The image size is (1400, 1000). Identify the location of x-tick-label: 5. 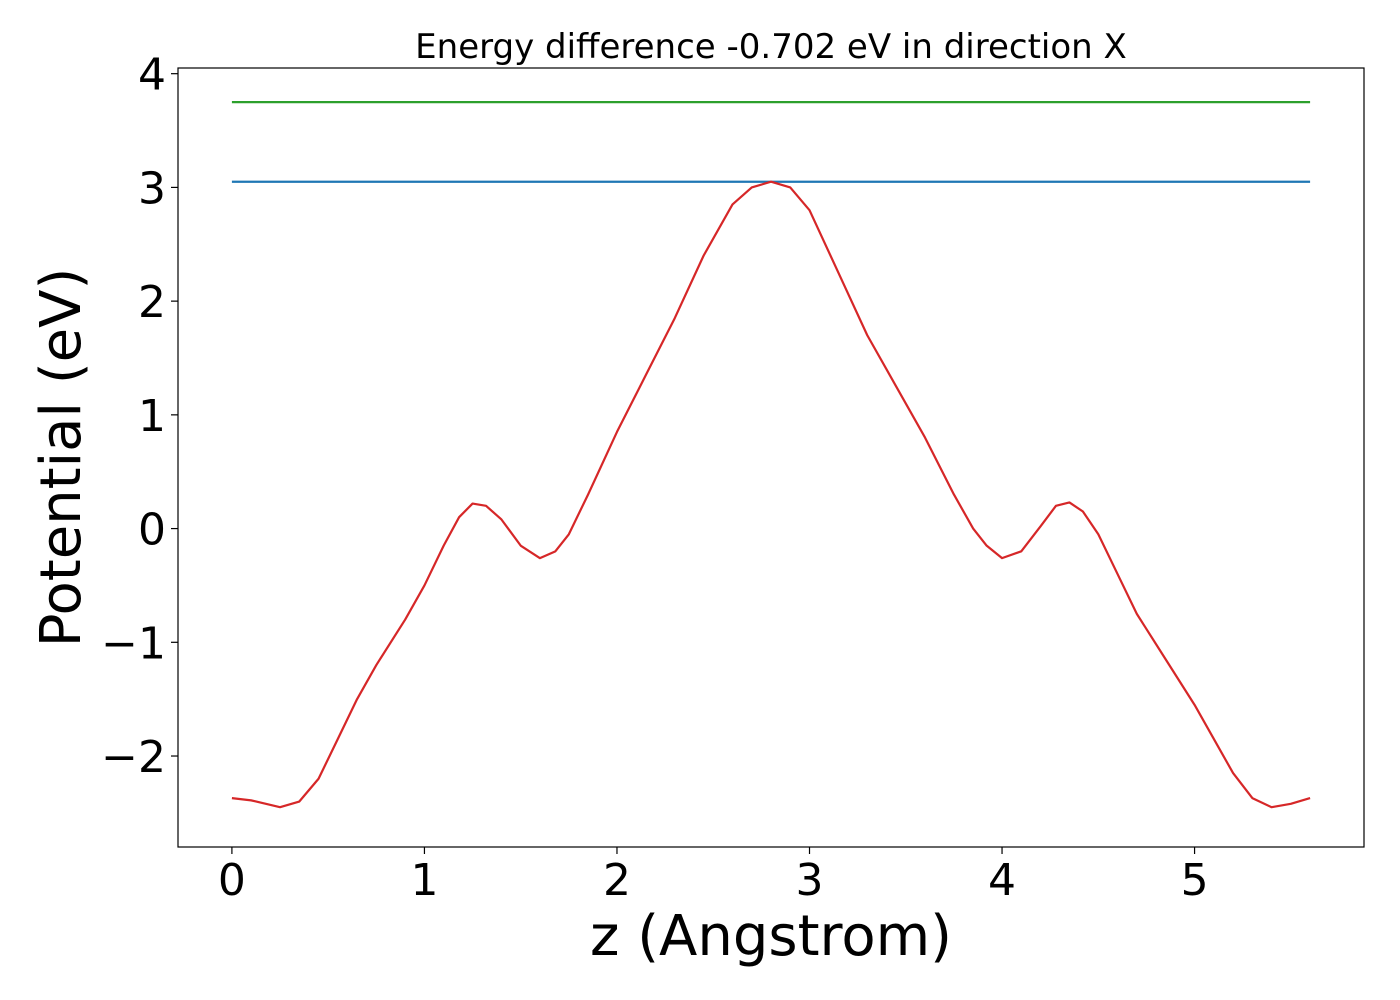
(1195, 880).